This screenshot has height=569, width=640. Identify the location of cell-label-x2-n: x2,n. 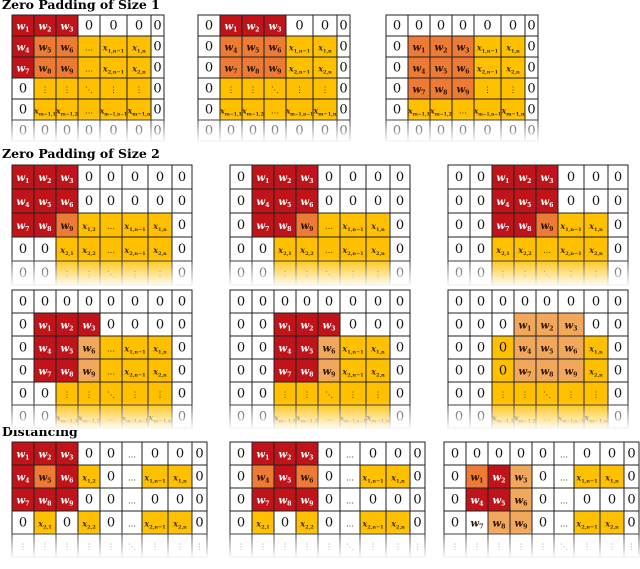
(159, 251).